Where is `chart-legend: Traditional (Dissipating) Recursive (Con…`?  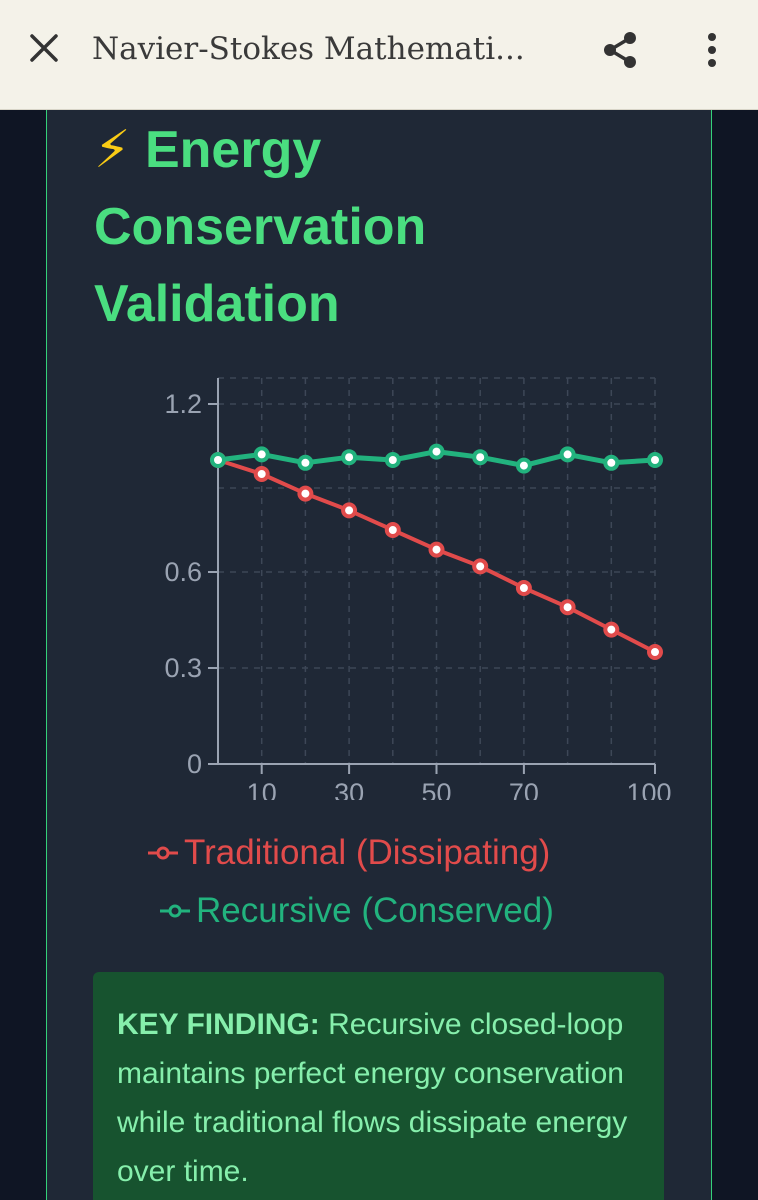
chart-legend: Traditional (Dissipating) Recursive (Con… is located at coordinates (428, 882).